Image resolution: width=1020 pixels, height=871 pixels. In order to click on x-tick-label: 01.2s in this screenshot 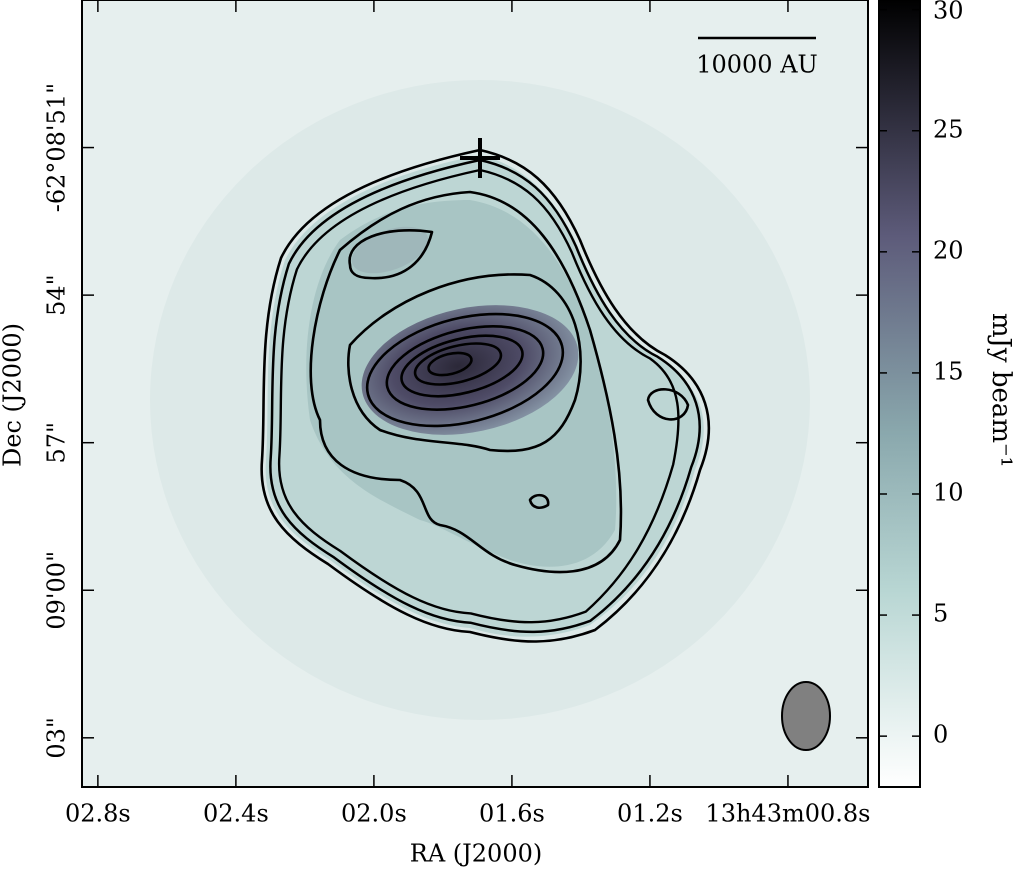, I will do `click(650, 814)`.